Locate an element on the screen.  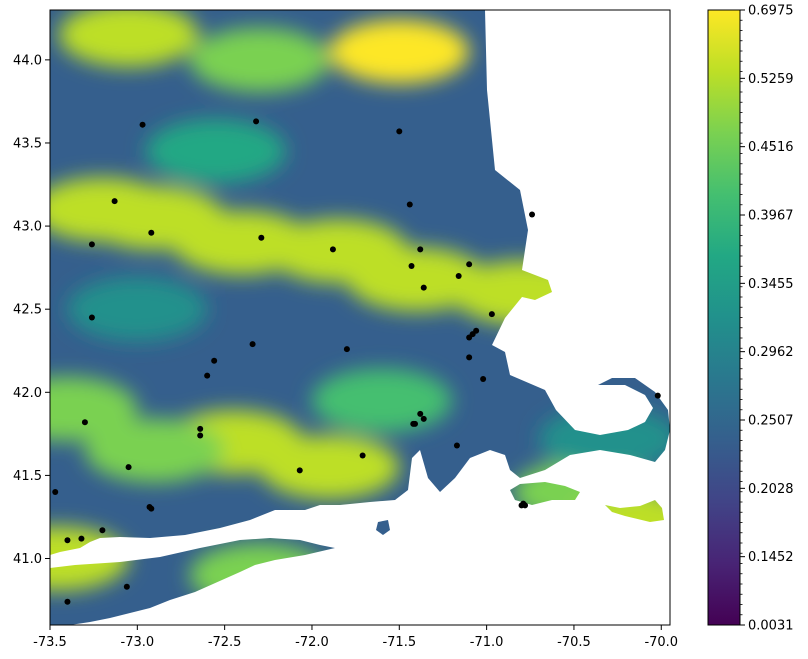
x-tick-label: -72.0 is located at coordinates (312, 642).